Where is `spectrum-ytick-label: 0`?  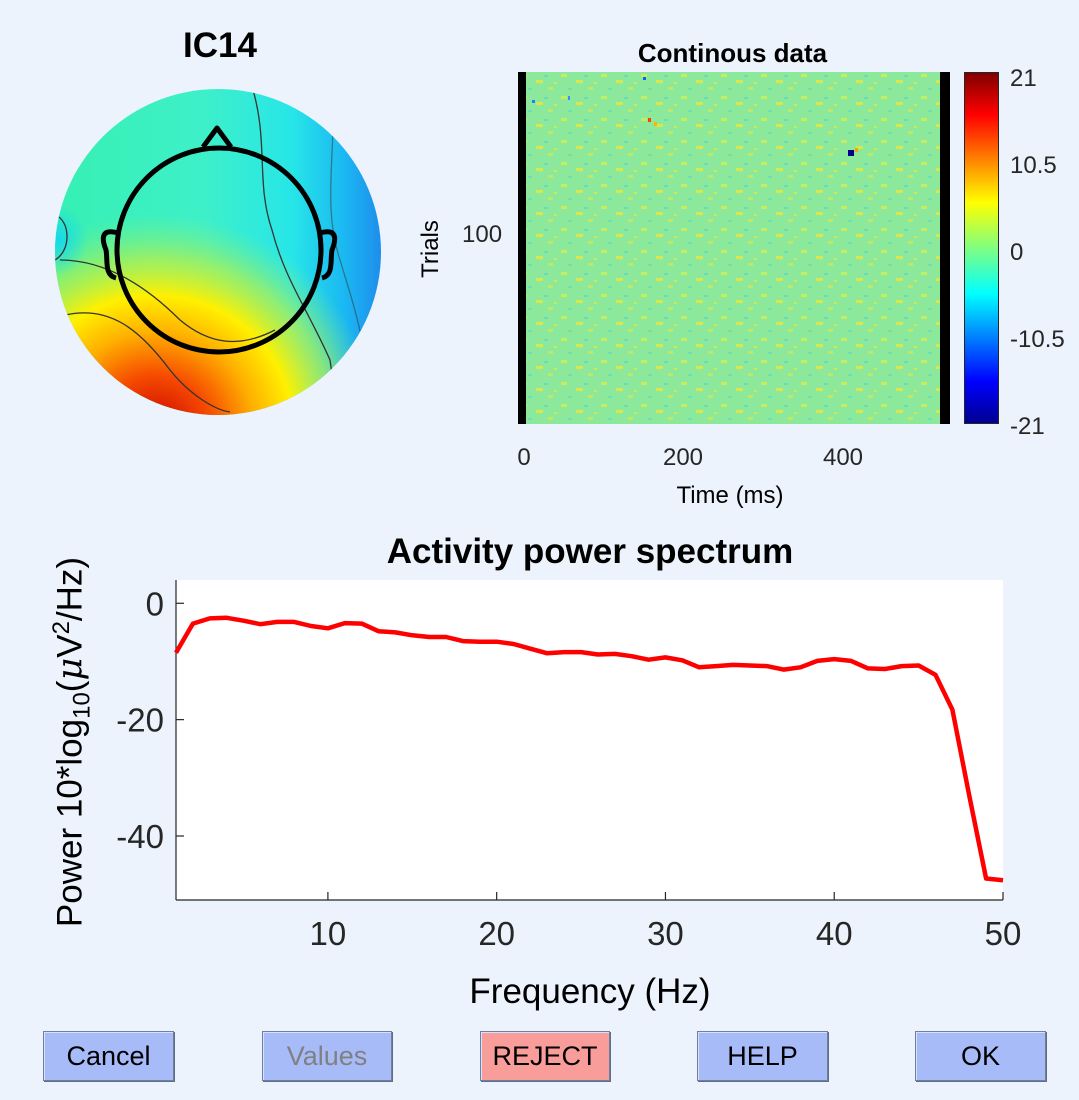 spectrum-ytick-label: 0 is located at coordinates (155, 603).